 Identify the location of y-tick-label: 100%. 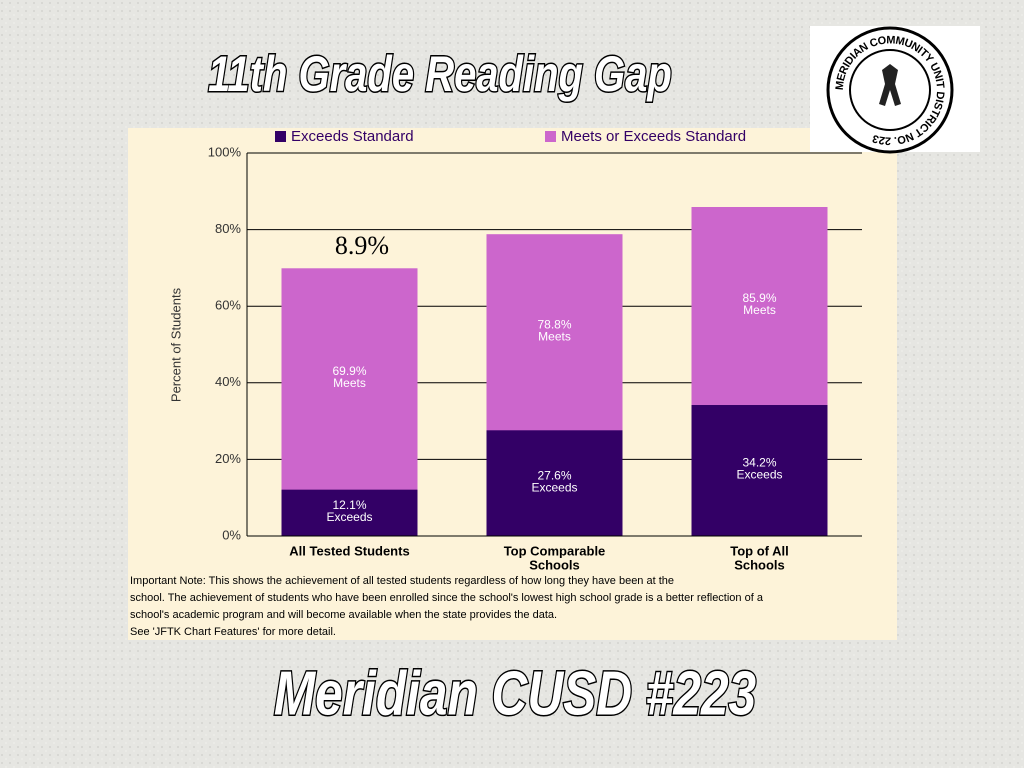
(225, 151).